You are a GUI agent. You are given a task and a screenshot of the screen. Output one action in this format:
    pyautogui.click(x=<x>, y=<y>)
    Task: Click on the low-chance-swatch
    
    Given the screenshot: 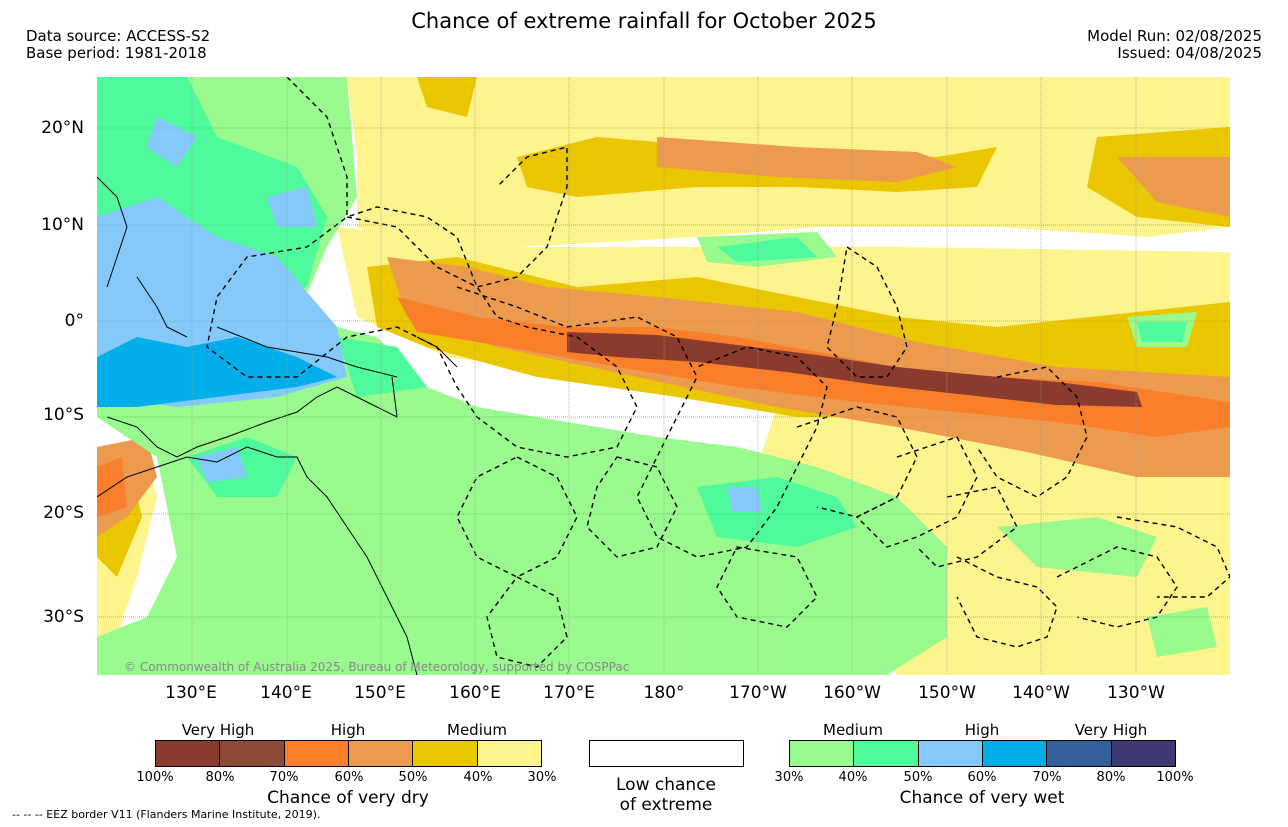 What is the action you would take?
    pyautogui.click(x=666, y=753)
    